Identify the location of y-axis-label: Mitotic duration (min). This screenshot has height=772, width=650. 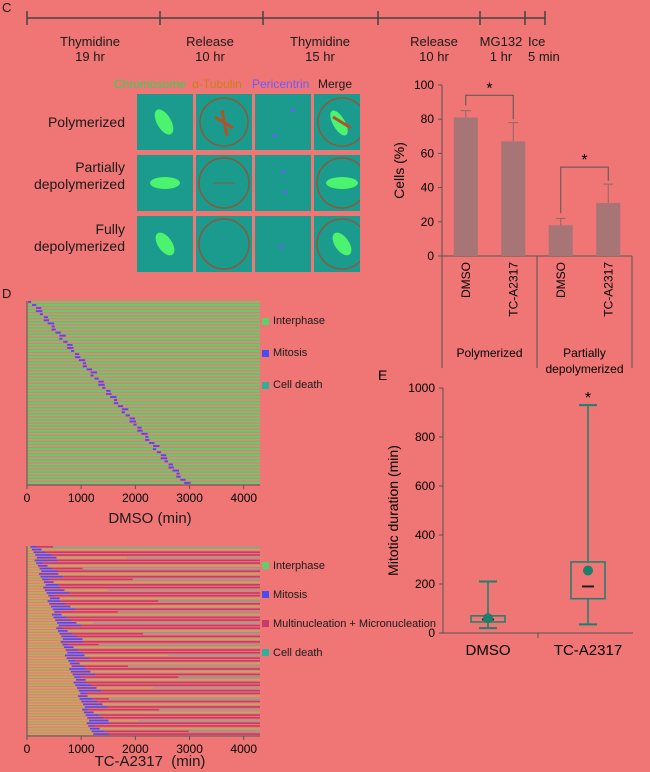
(393, 510).